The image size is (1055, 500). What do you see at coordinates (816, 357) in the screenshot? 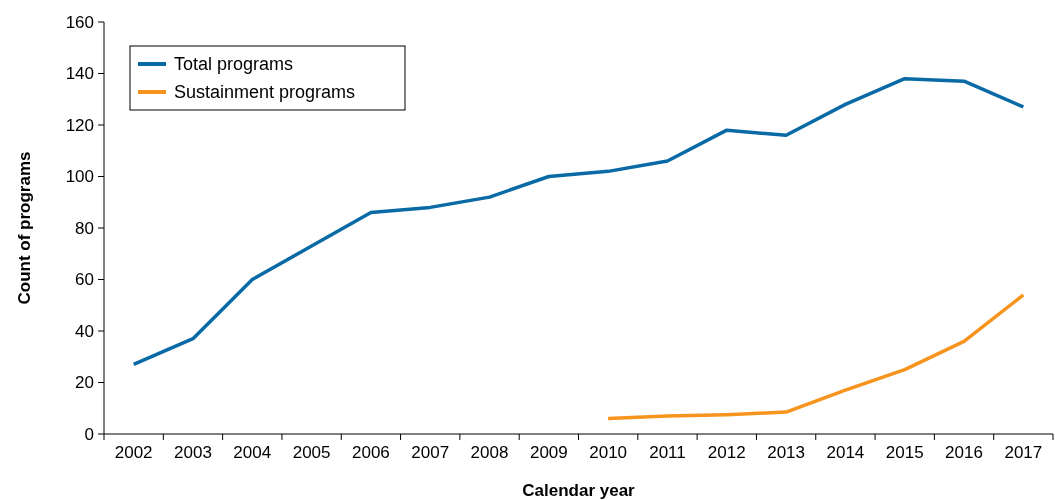
I see `line-series` at bounding box center [816, 357].